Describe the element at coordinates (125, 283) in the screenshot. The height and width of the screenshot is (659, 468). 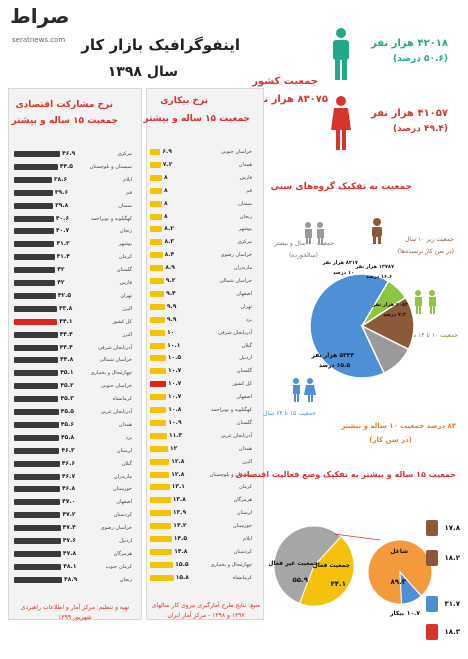
I see `bar-label: فارس` at that location.